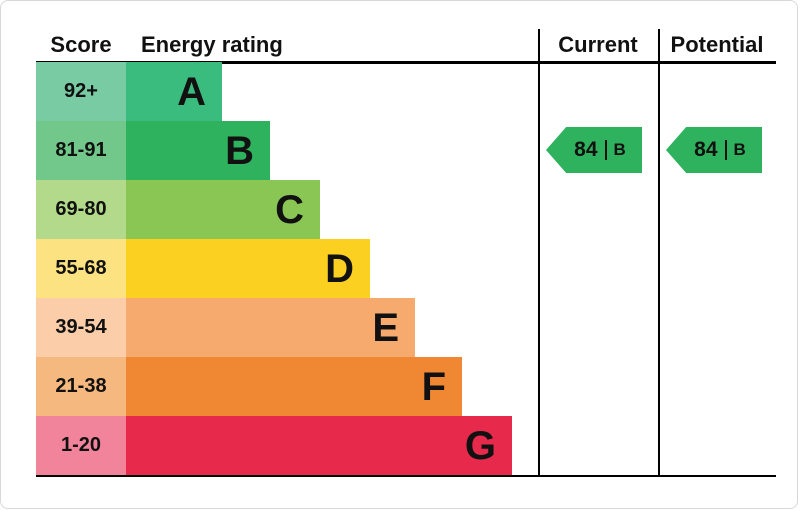 The image size is (800, 511). Describe the element at coordinates (339, 268) in the screenshot. I see `rating-letter-d: D` at that location.